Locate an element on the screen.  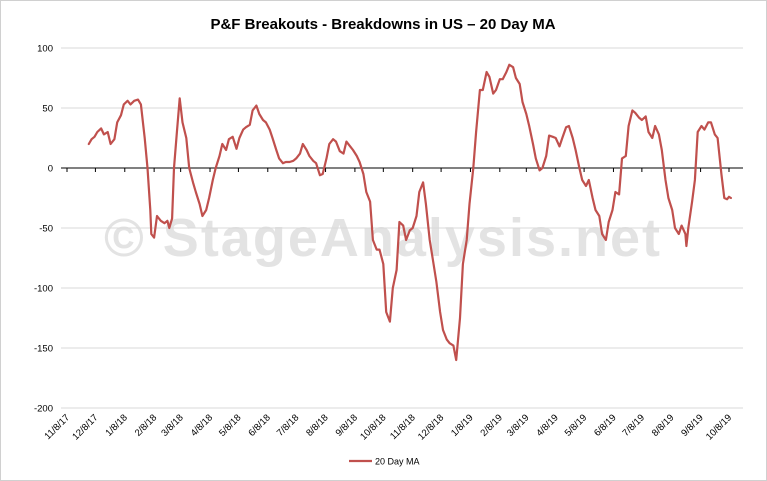
x-tick-label: 7/8/19 is located at coordinates (634, 425).